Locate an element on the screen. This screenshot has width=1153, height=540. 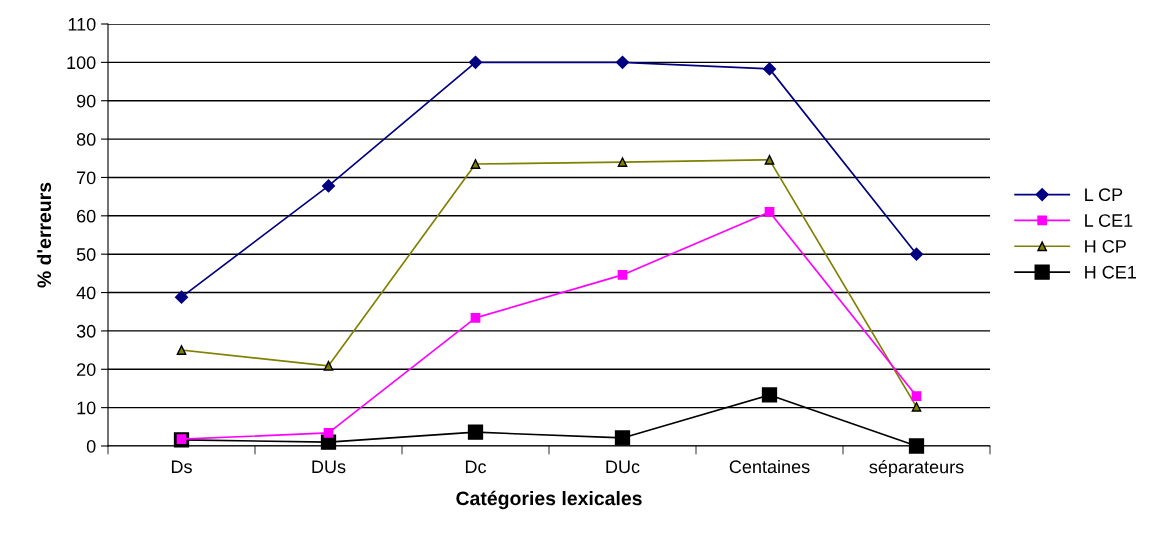
y-tick-label: 20 is located at coordinates (86, 369).